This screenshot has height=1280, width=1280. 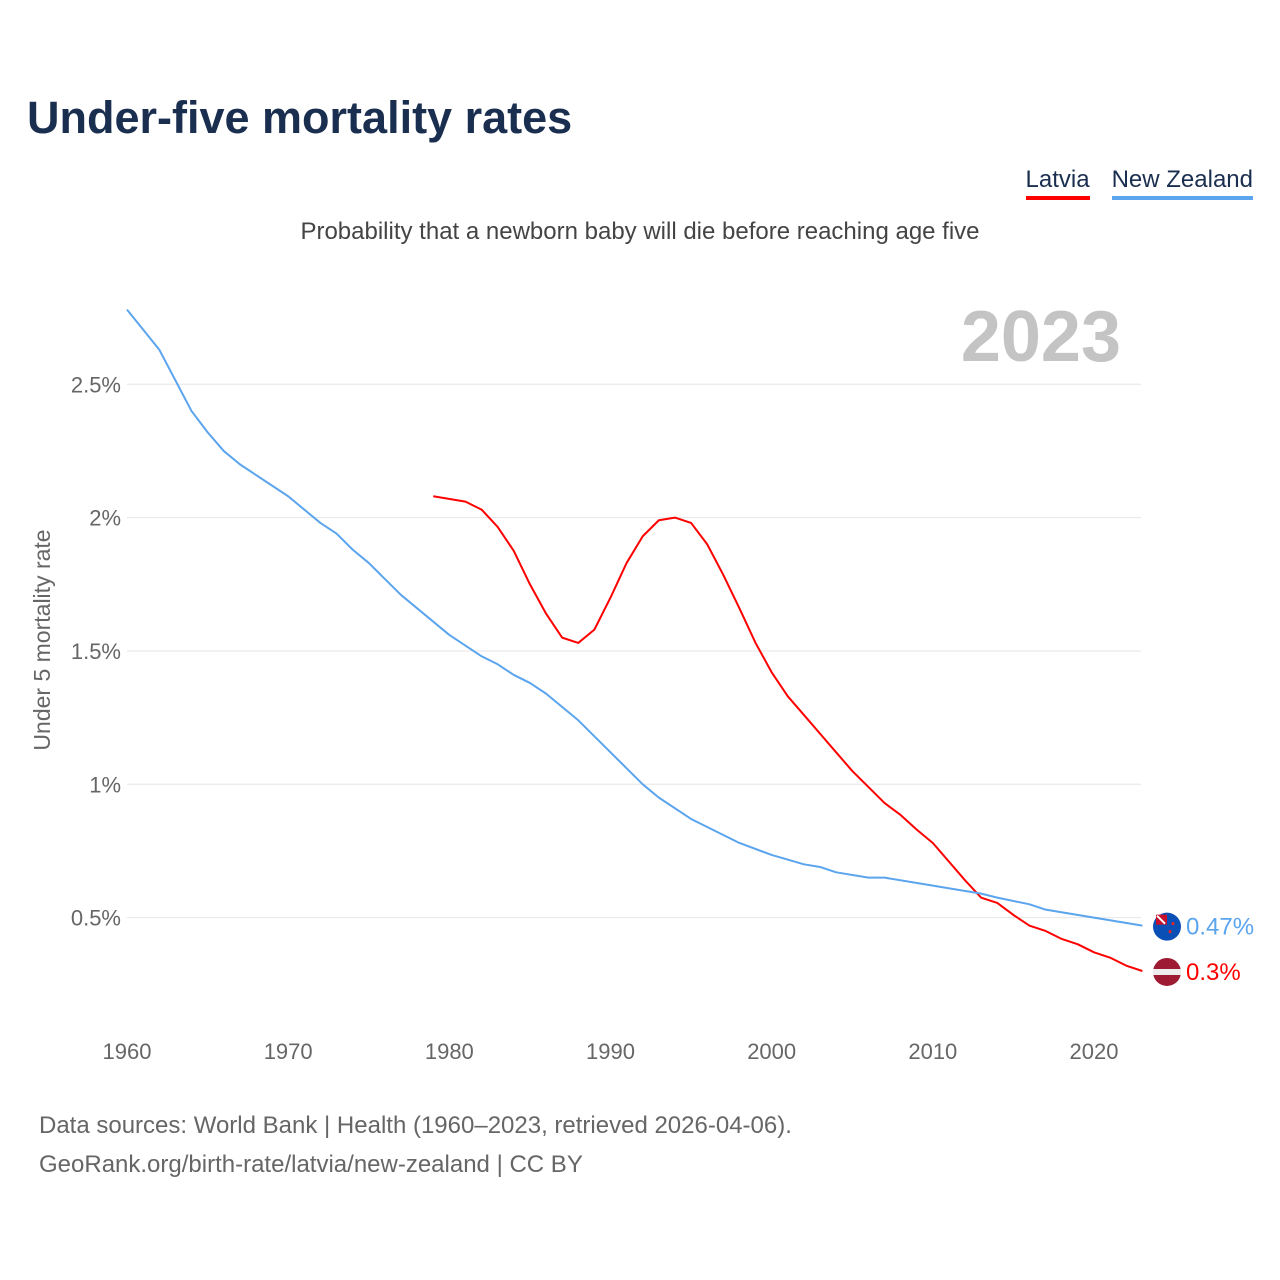 I want to click on x-tick-label: 2000, so click(x=771, y=1051).